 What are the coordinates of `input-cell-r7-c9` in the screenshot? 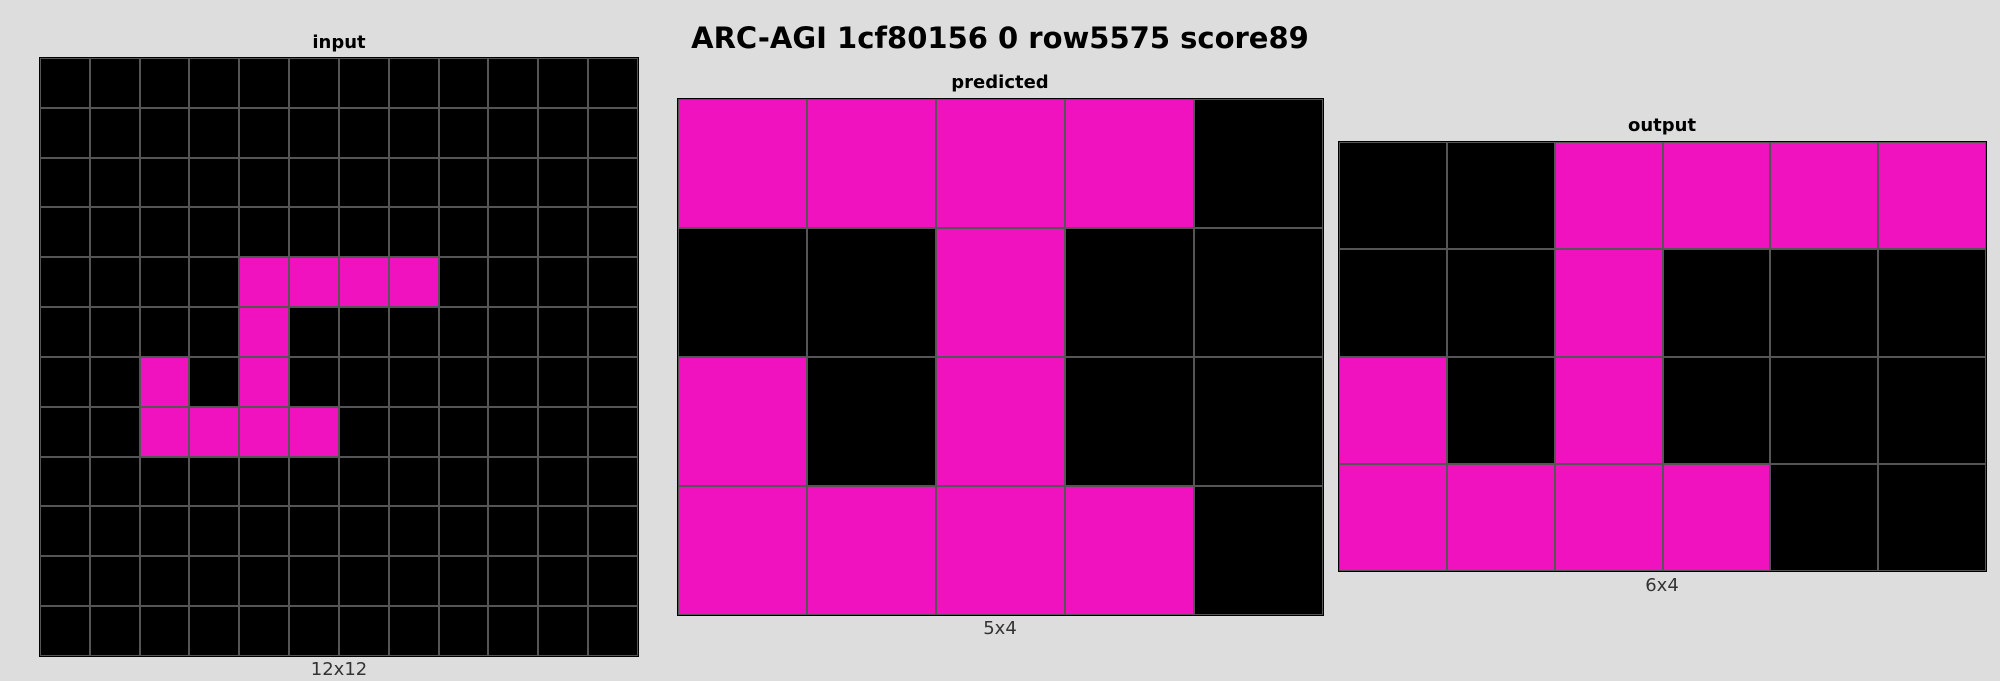 It's located at (513, 431).